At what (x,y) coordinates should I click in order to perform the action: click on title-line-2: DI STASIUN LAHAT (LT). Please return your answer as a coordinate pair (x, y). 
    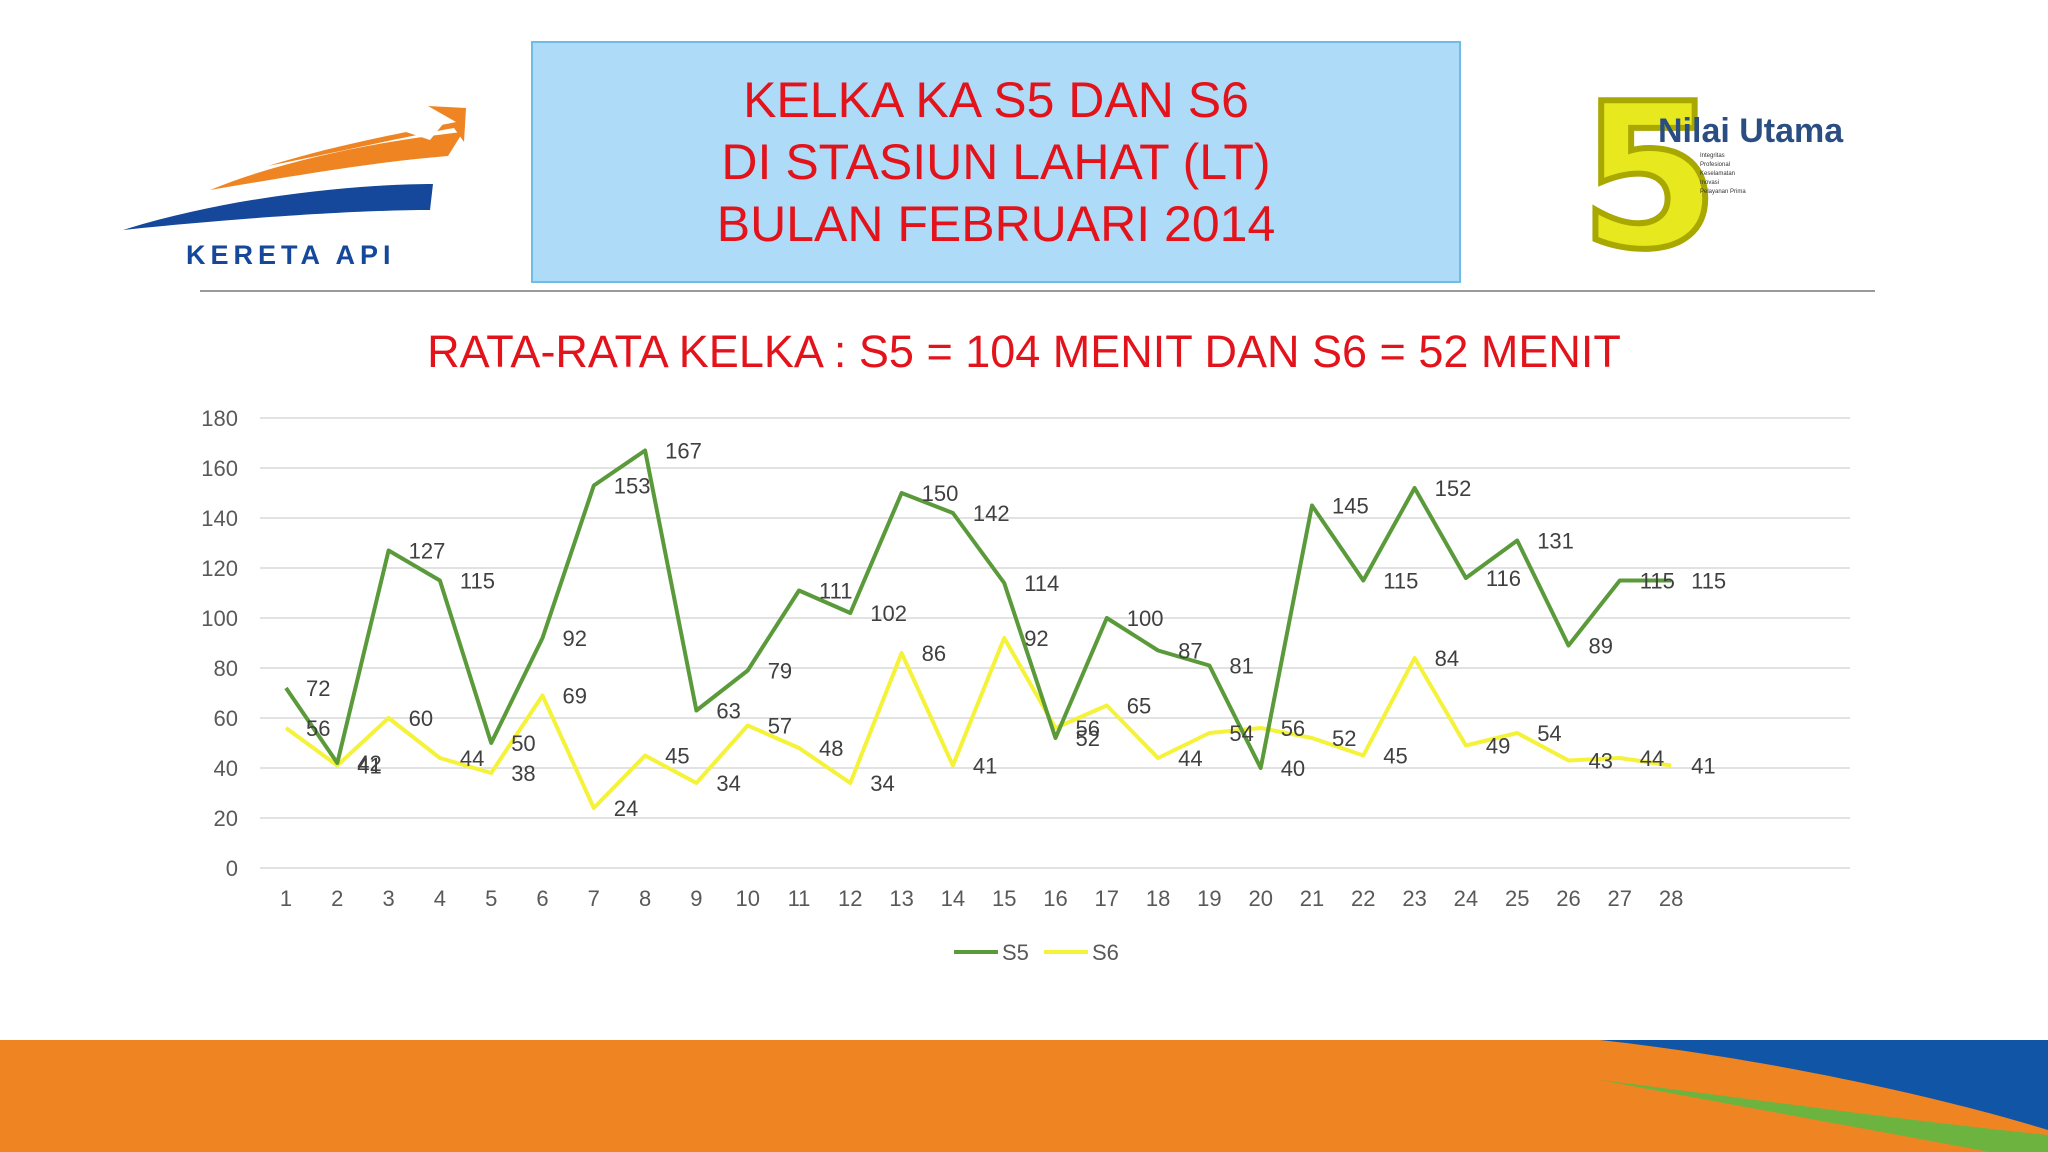
    Looking at the image, I should click on (996, 162).